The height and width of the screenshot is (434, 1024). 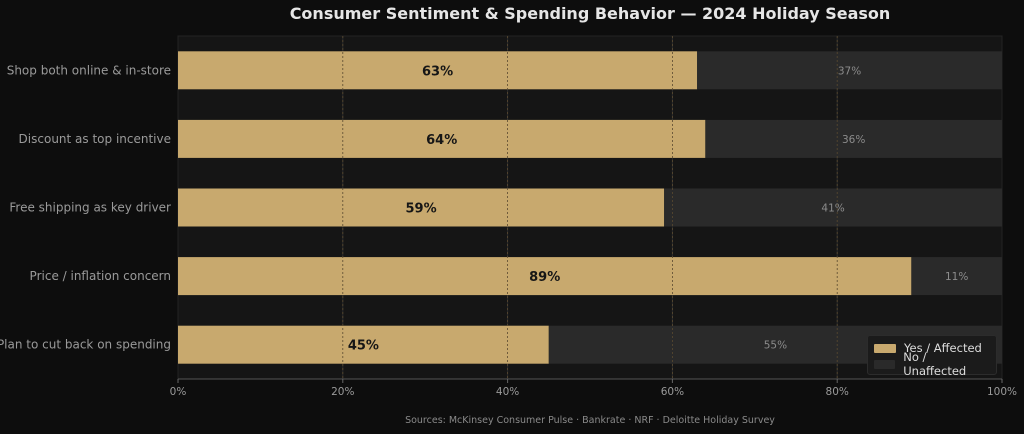 I want to click on x-tick-label-1: 20%, so click(x=342, y=392).